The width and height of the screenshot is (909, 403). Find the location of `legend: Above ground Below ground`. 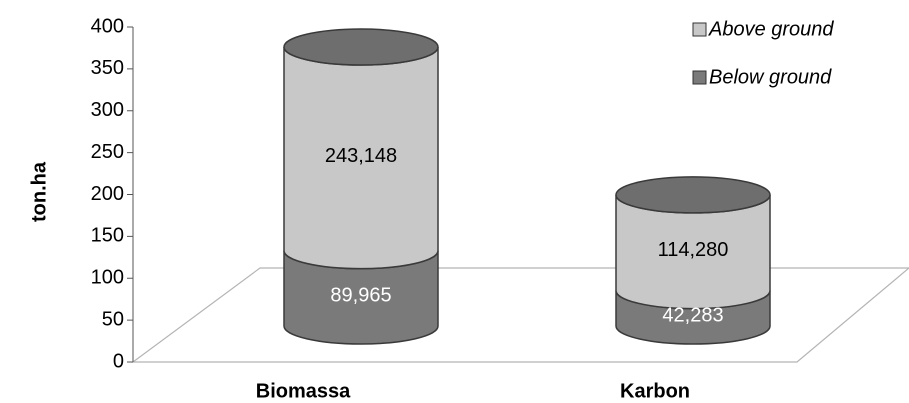

legend: Above ground Below ground is located at coordinates (763, 53).